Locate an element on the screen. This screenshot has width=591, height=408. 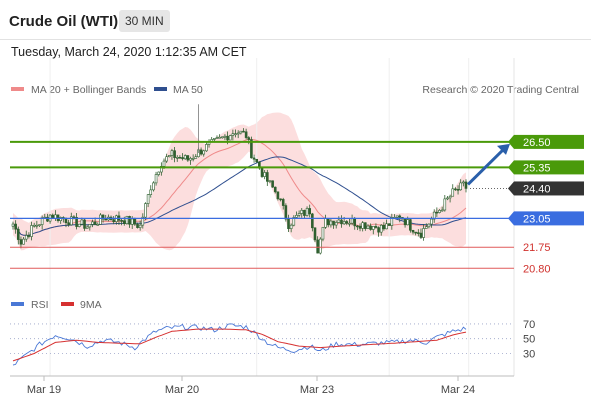
level-tags-layer: 26.50 25.35 24.40 23.05 21.75 20.80 is located at coordinates (525, 204).